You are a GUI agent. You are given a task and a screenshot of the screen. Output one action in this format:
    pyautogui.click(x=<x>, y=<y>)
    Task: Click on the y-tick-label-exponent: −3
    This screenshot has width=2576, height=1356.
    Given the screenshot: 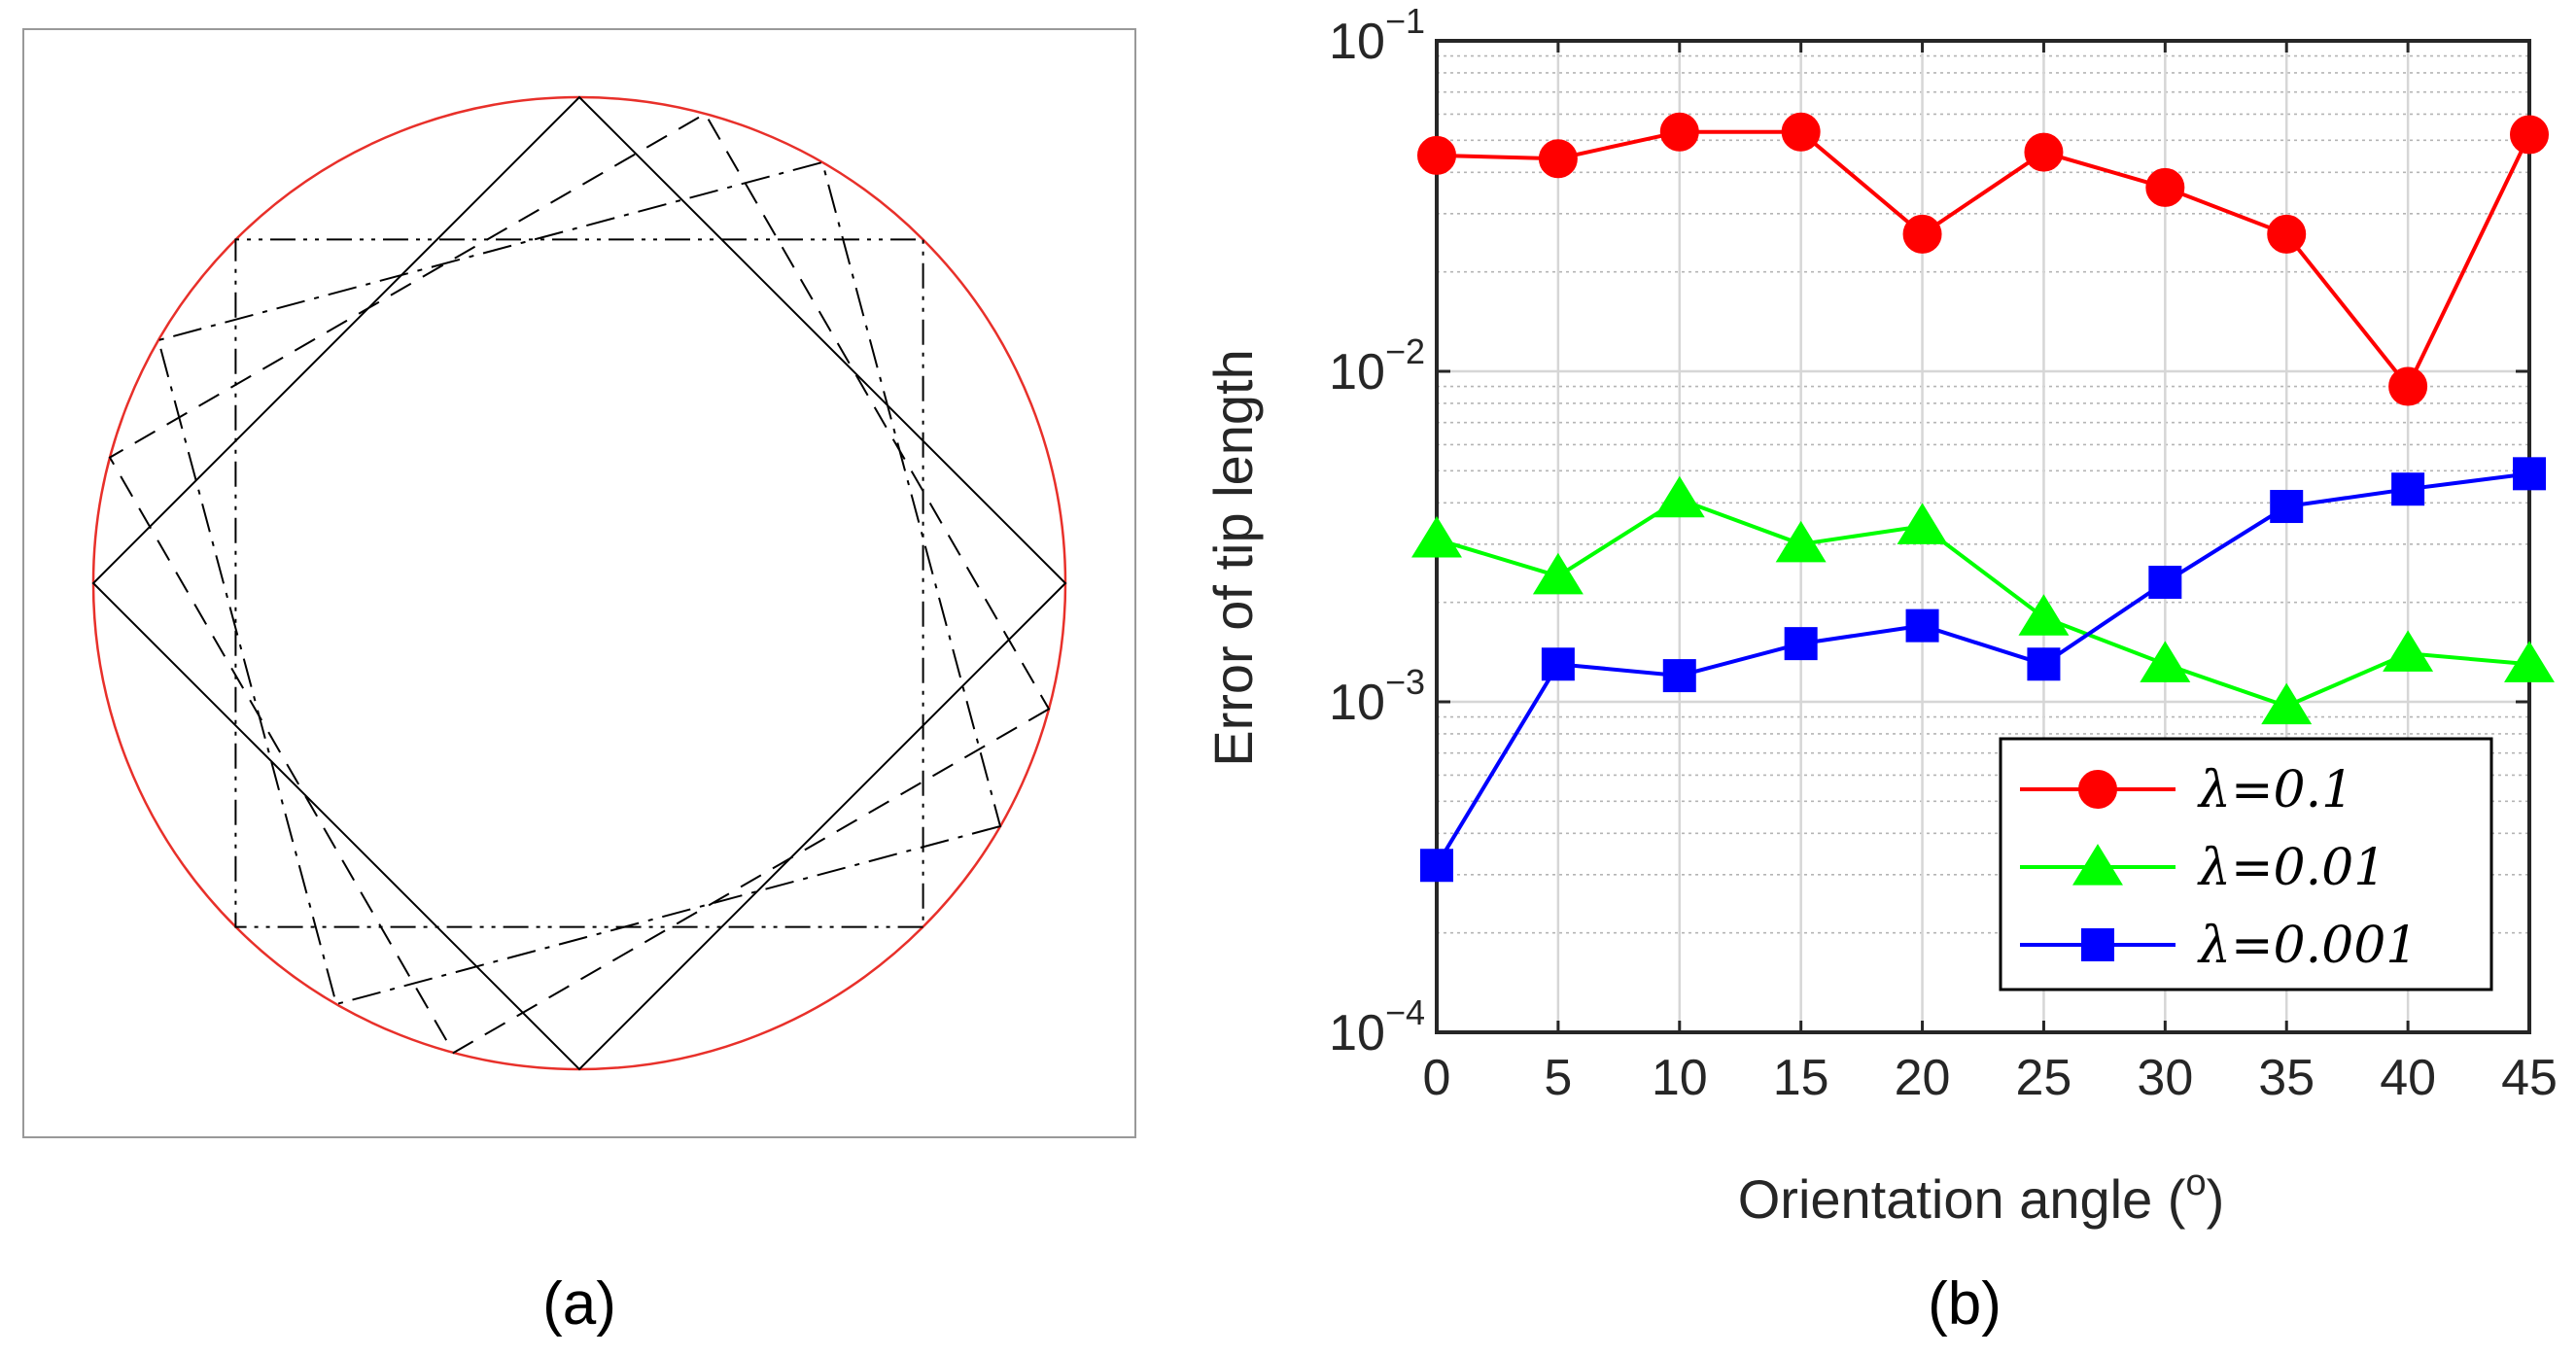 What is the action you would take?
    pyautogui.click(x=1405, y=682)
    